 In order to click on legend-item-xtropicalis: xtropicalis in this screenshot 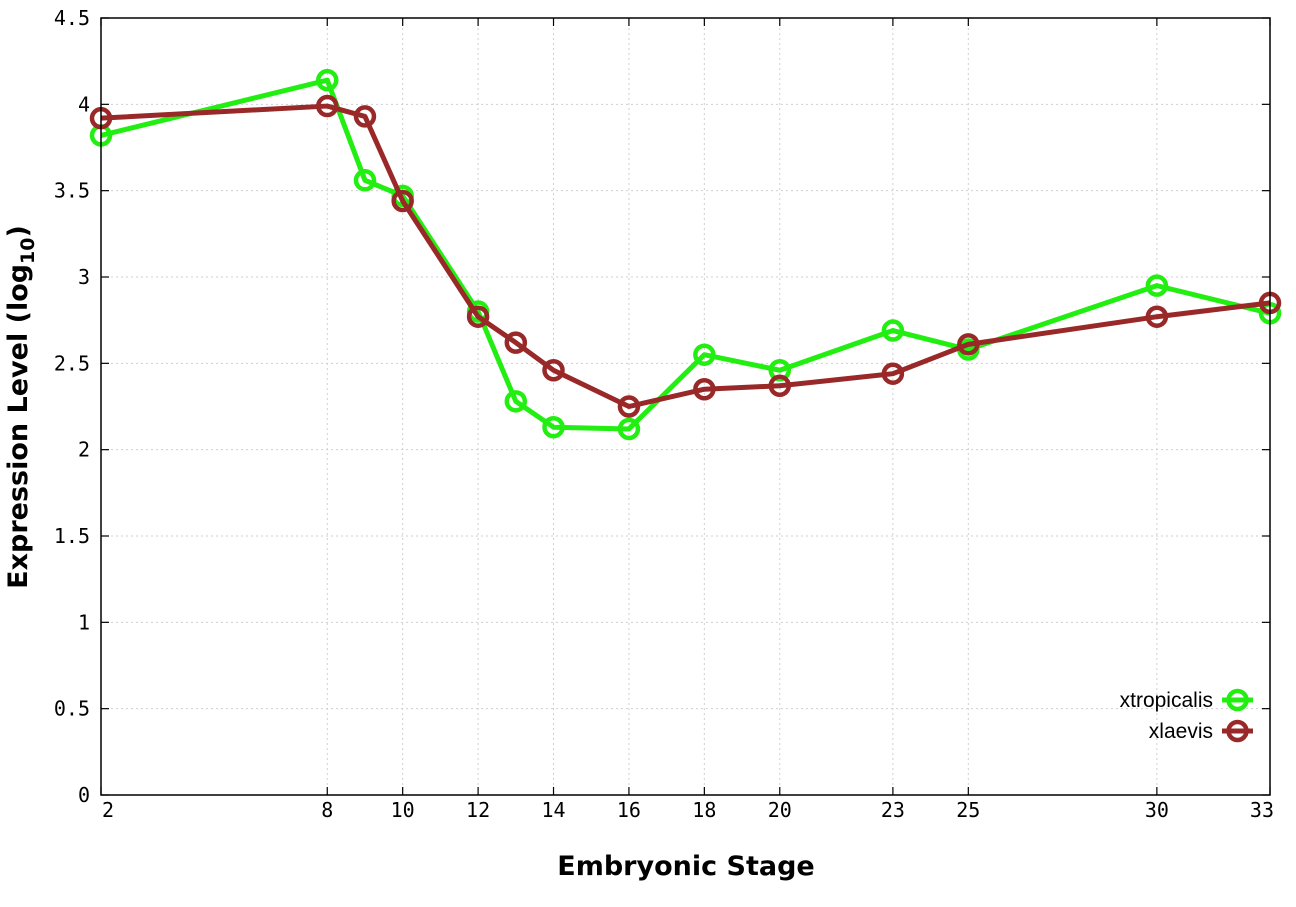, I will do `click(1186, 700)`.